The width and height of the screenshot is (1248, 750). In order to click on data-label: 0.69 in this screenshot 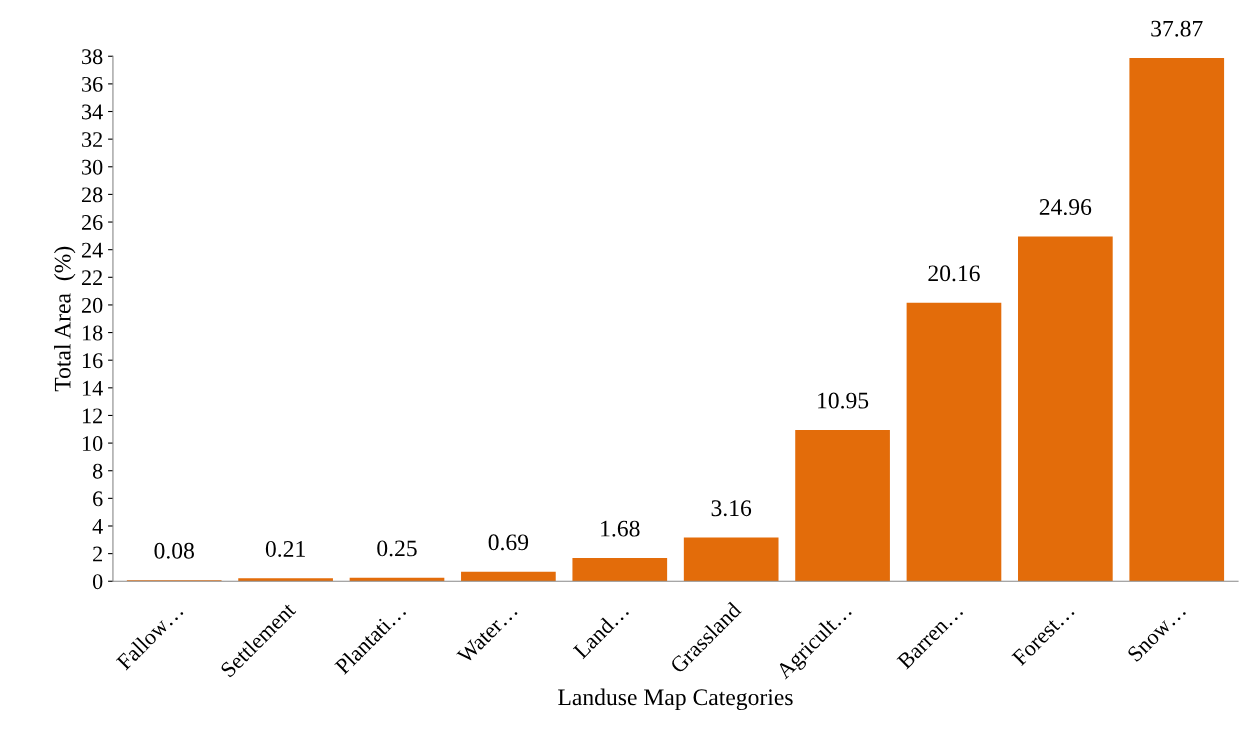, I will do `click(508, 542)`.